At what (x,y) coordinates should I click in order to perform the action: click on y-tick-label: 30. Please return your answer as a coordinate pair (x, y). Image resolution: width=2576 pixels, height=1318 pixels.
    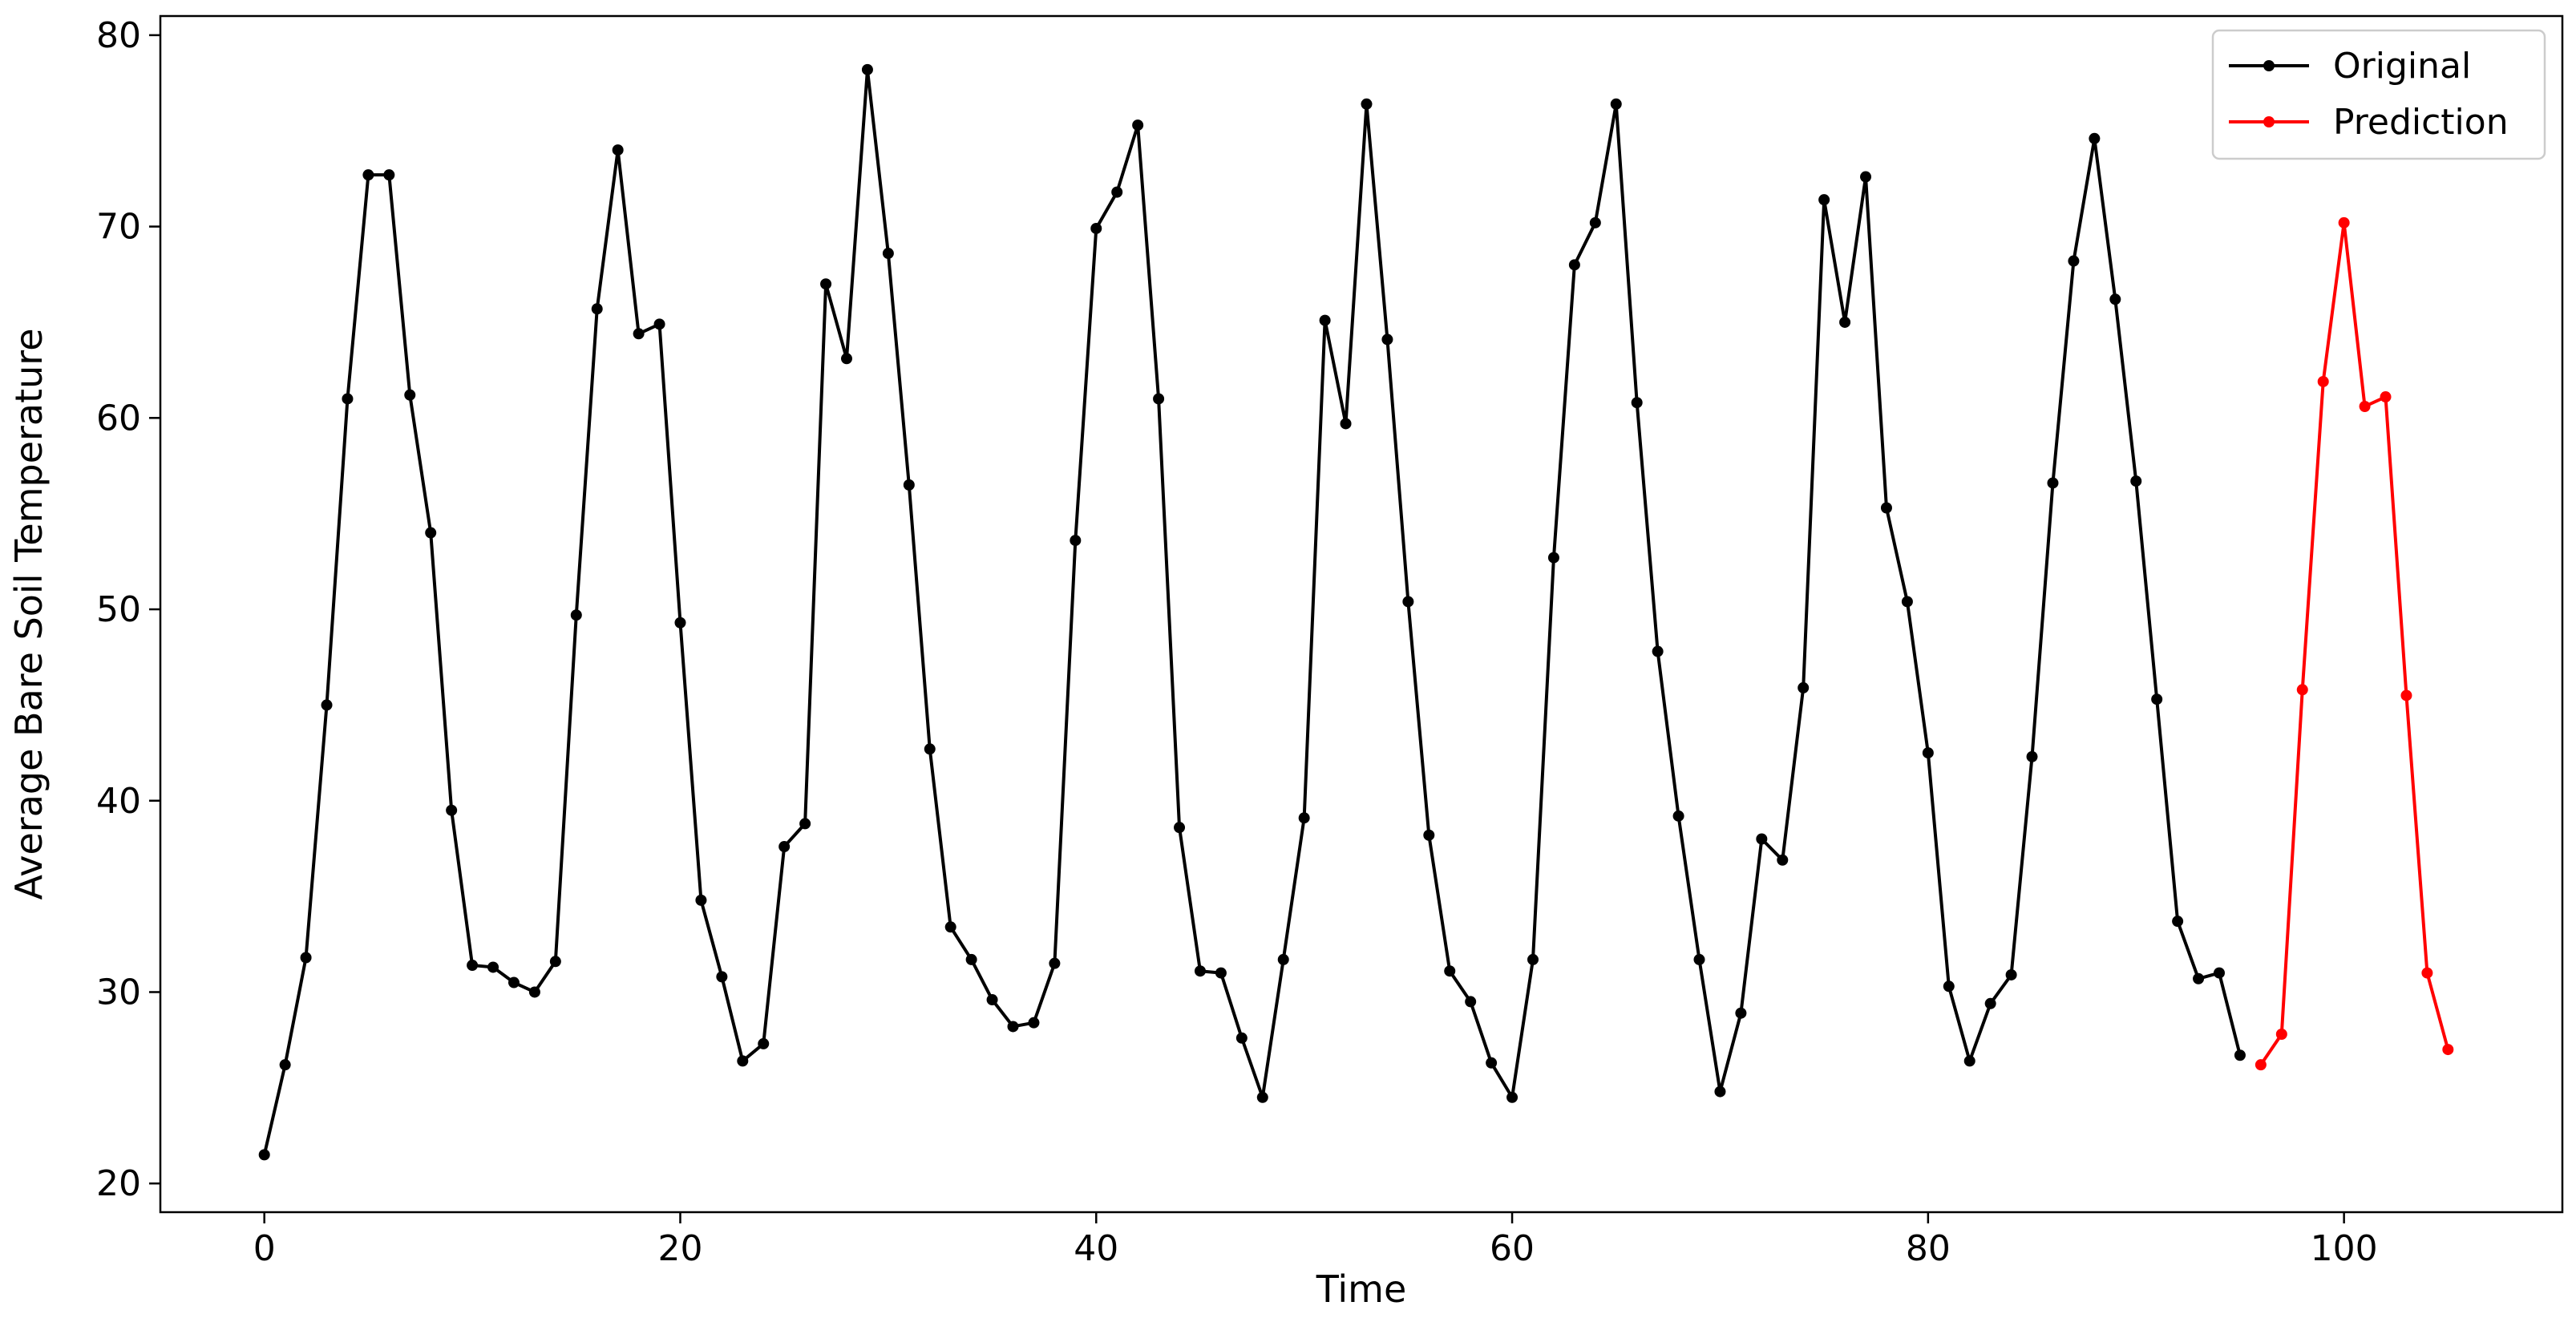
    Looking at the image, I should click on (118, 992).